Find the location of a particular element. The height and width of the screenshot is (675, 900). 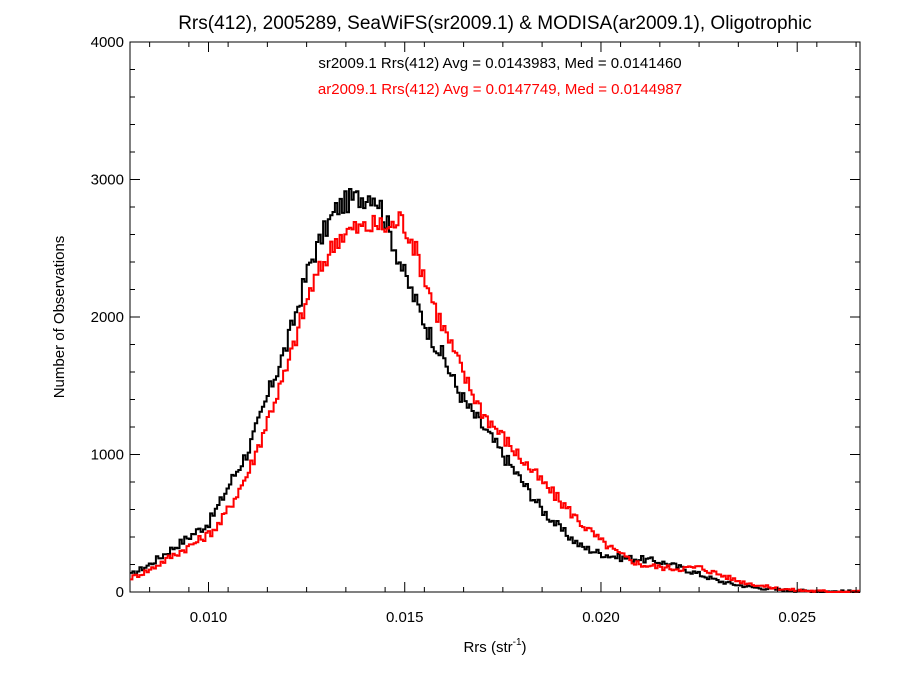

x-tick-label: 0.010 is located at coordinates (209, 617).